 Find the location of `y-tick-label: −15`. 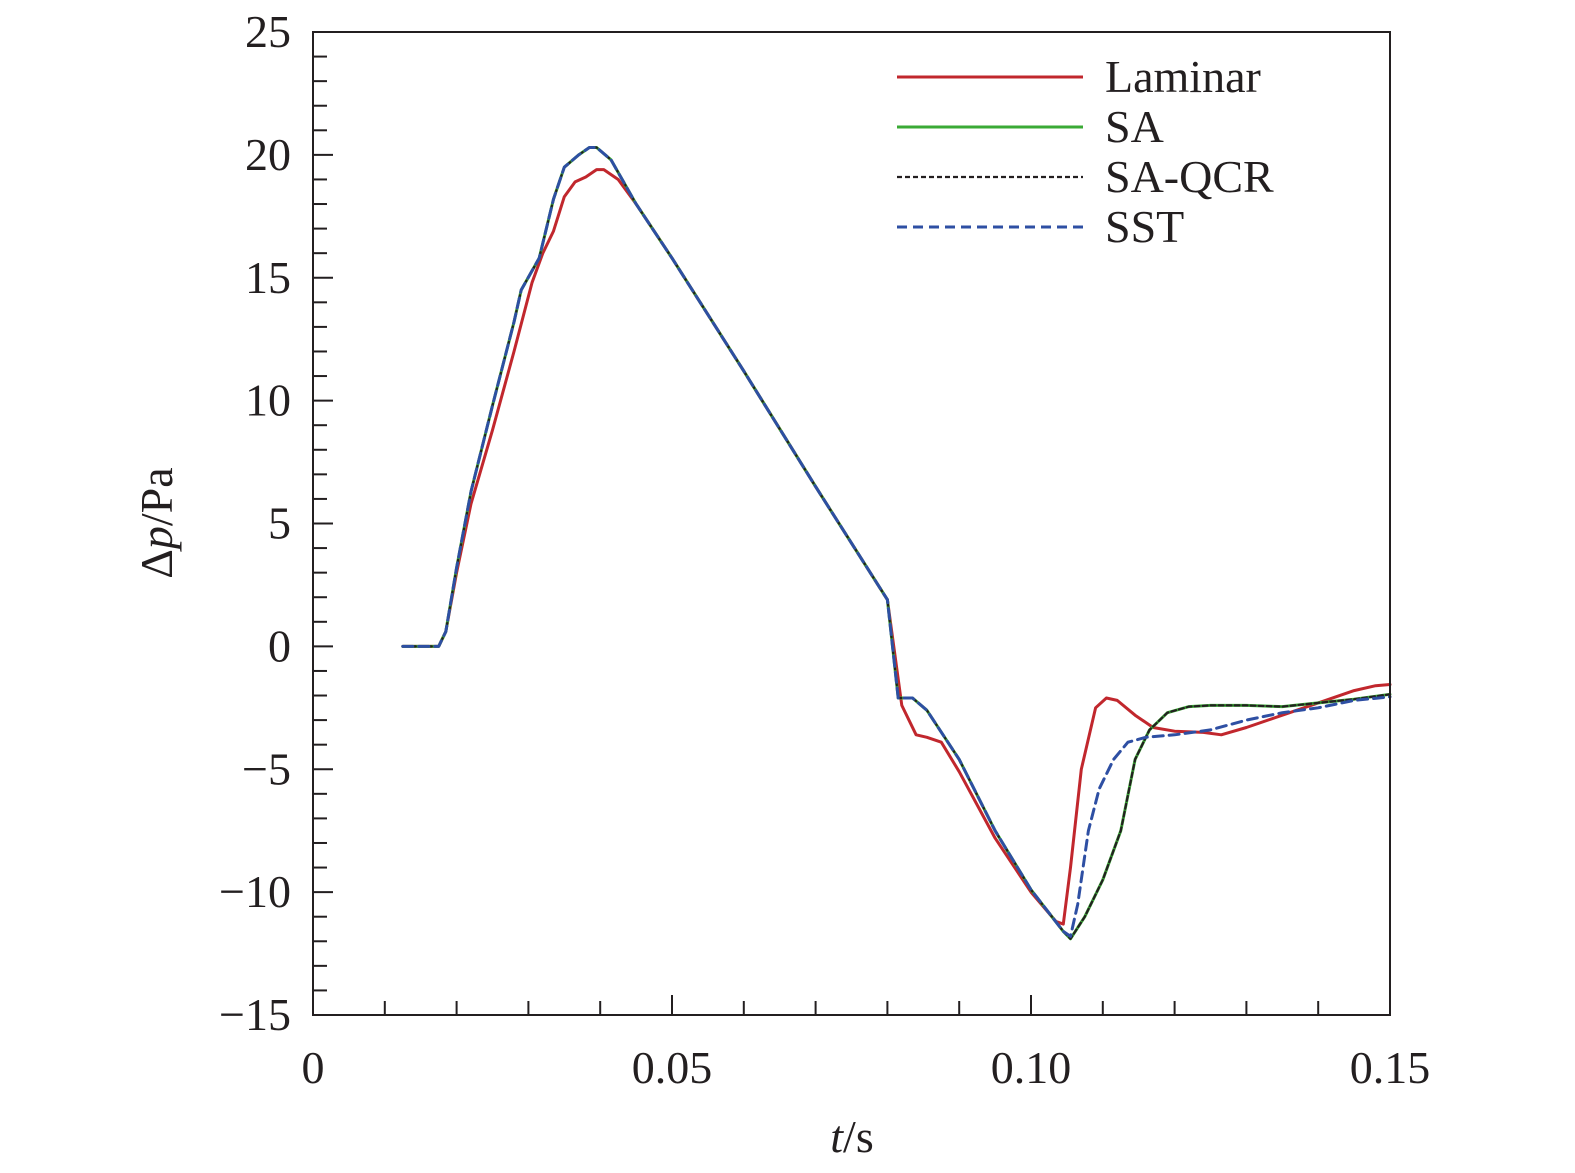

y-tick-label: −15 is located at coordinates (255, 1014).